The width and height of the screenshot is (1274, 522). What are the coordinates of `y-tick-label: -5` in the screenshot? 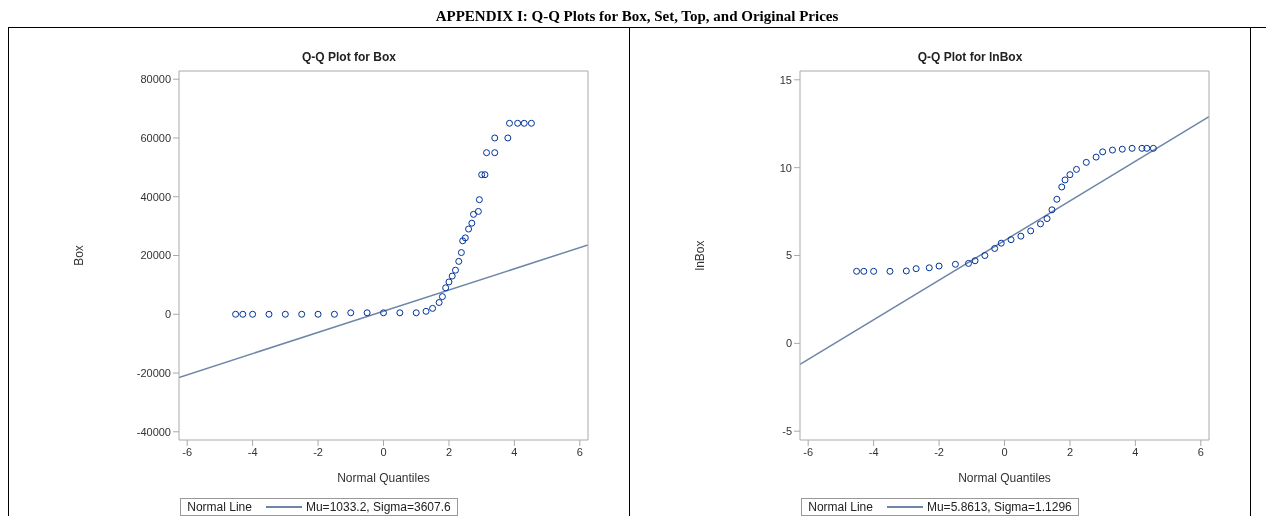 It's located at (787, 431).